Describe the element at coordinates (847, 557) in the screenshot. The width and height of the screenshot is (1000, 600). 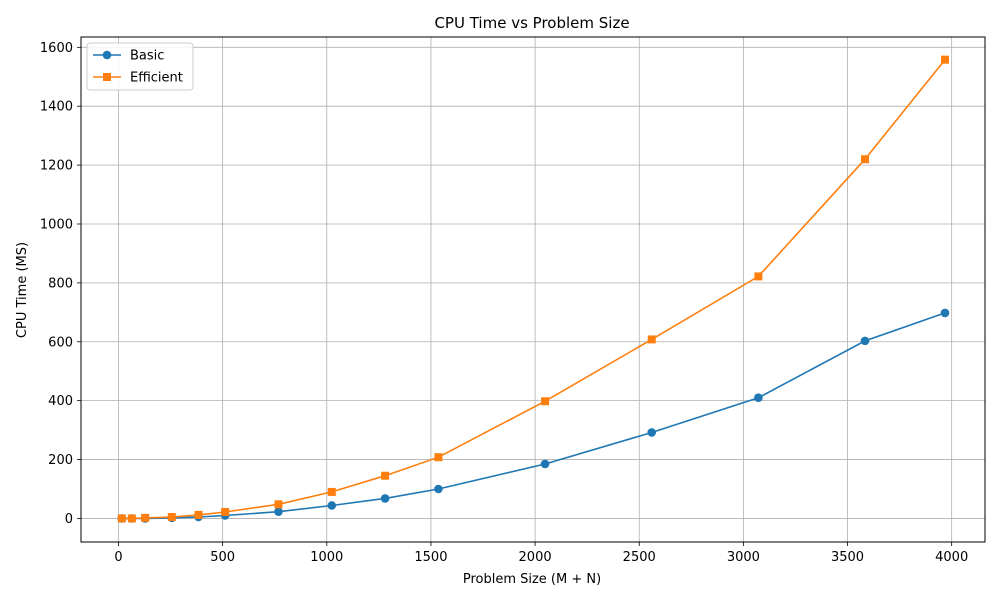
I see `x-tick-label: 3500` at that location.